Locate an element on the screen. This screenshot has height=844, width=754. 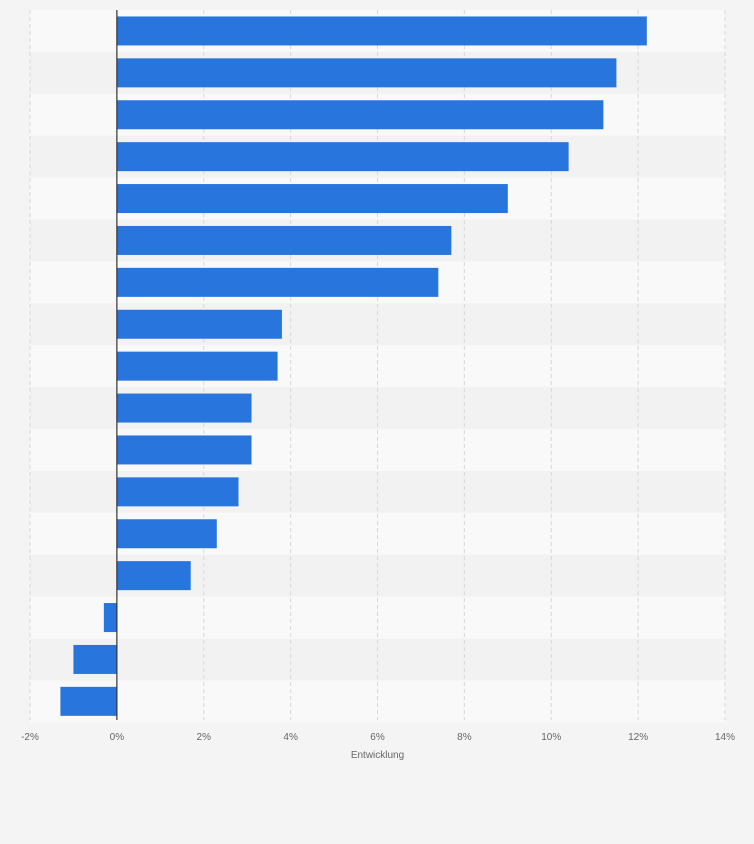
x-tick-label: 8% is located at coordinates (464, 737).